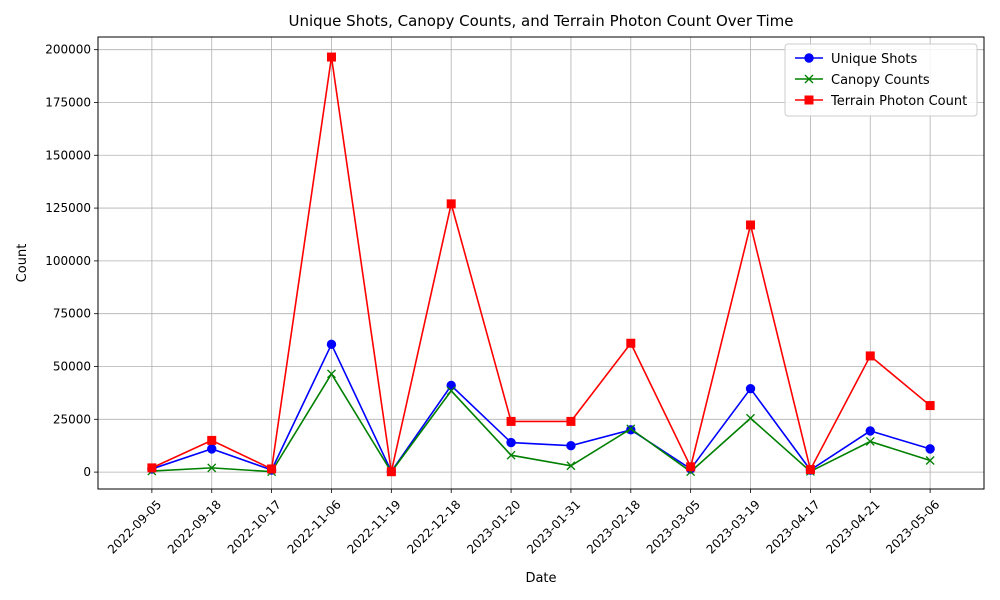  I want to click on x-tick-label: 2022-09-18, so click(194, 526).